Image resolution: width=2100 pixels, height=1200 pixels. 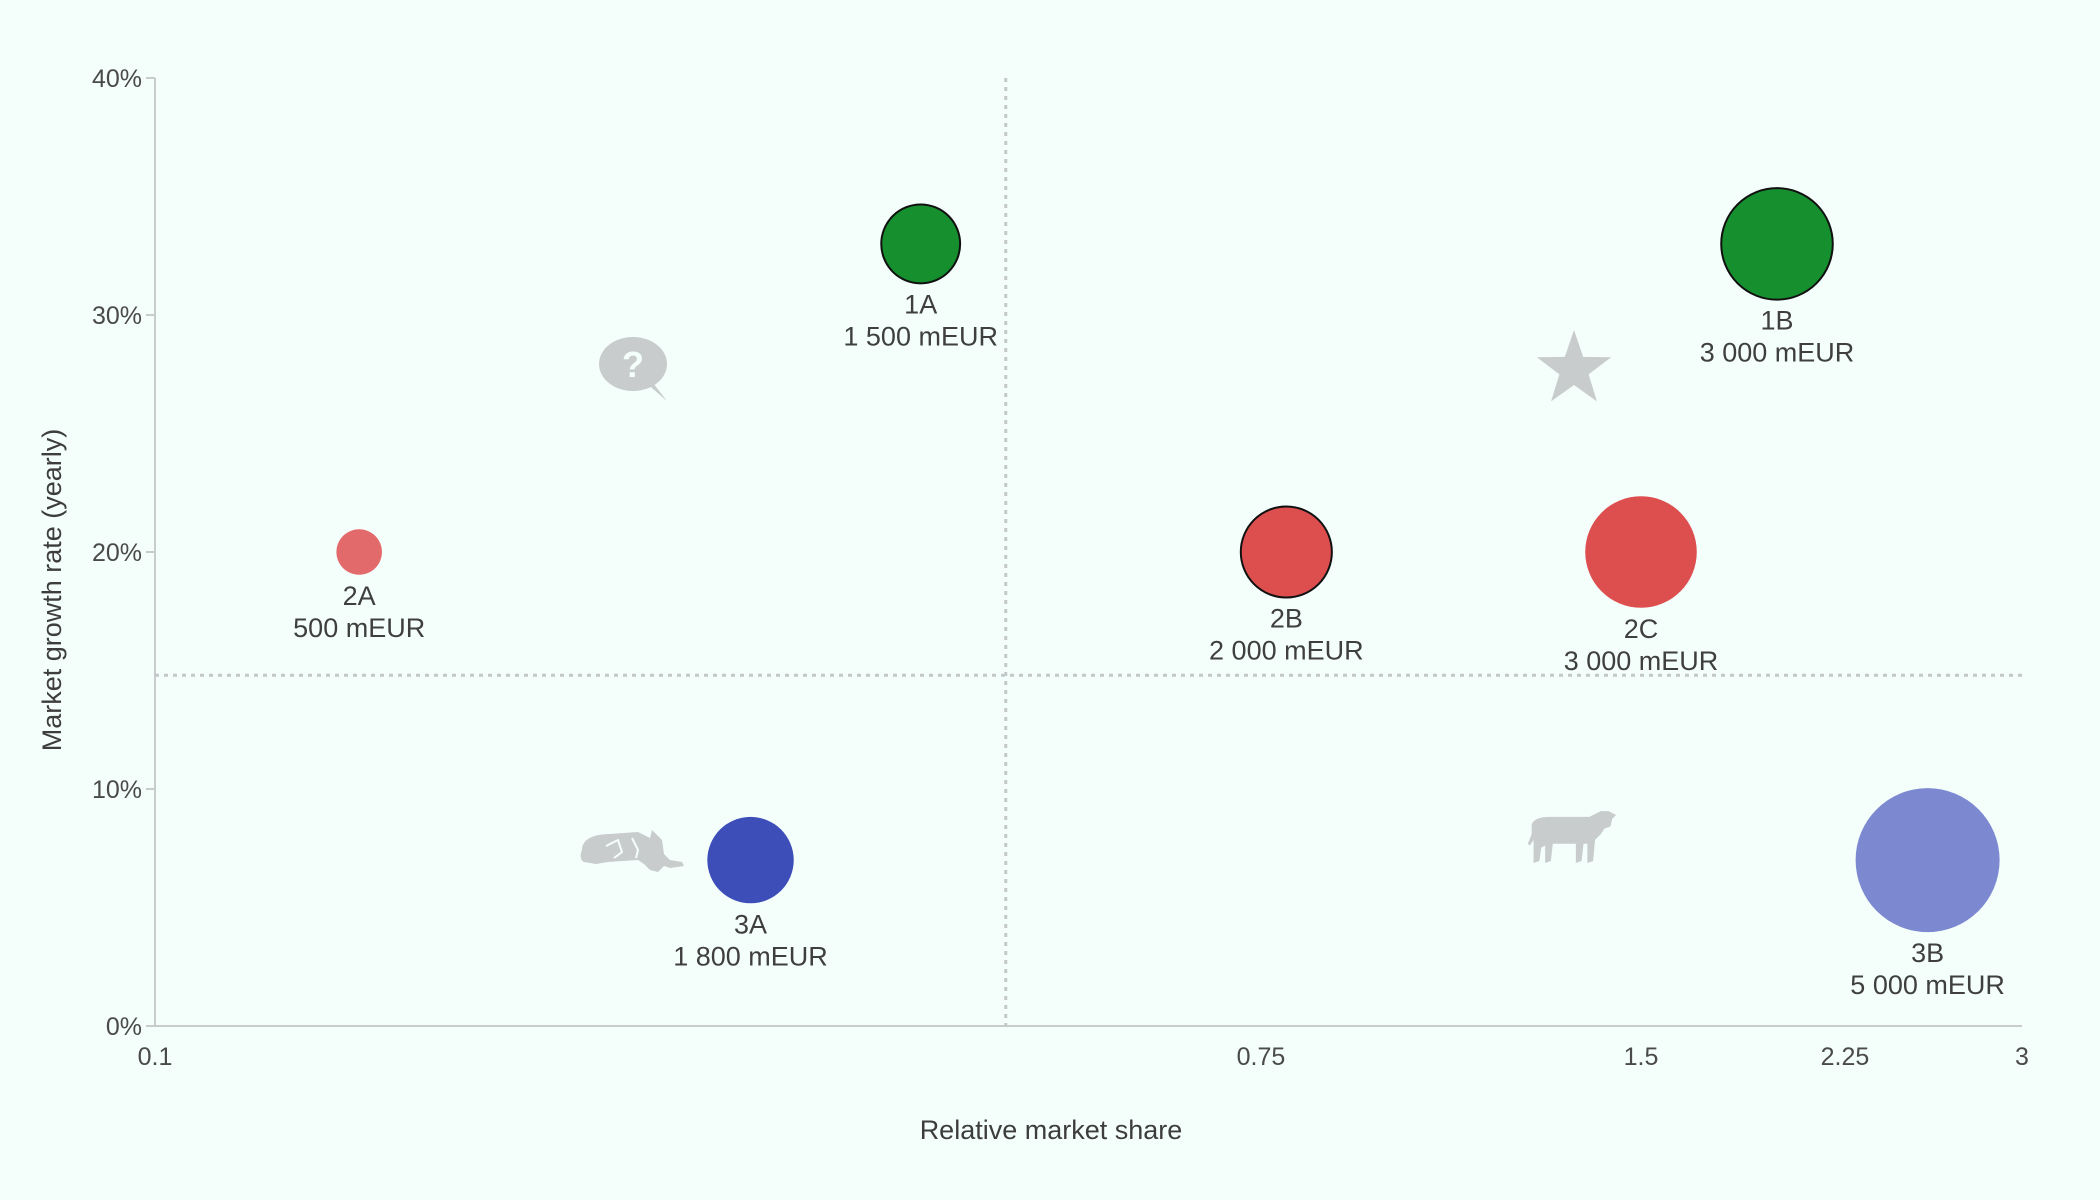 I want to click on question-icon, so click(x=633, y=369).